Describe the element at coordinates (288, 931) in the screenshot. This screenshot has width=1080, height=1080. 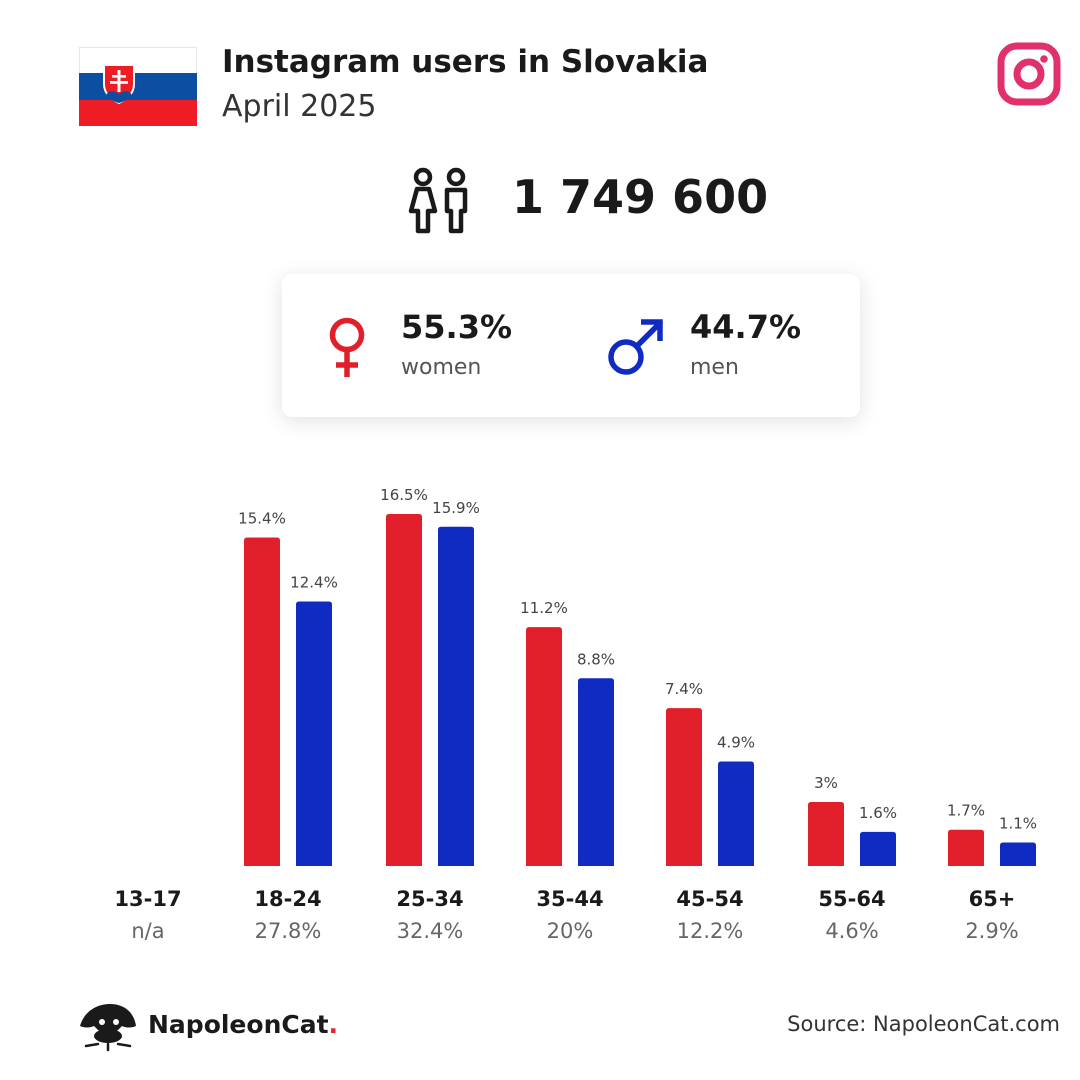
I see `category-total-18-24: 27.8%` at that location.